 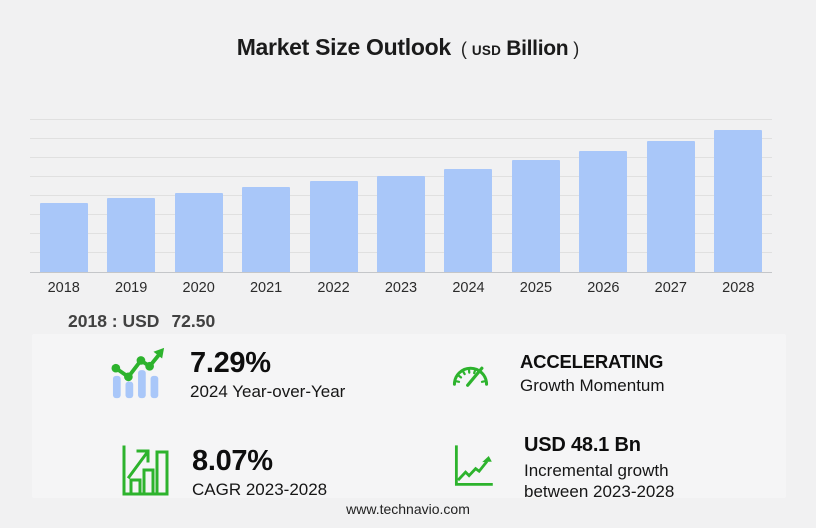 What do you see at coordinates (139, 375) in the screenshot?
I see `trend-bars-icon` at bounding box center [139, 375].